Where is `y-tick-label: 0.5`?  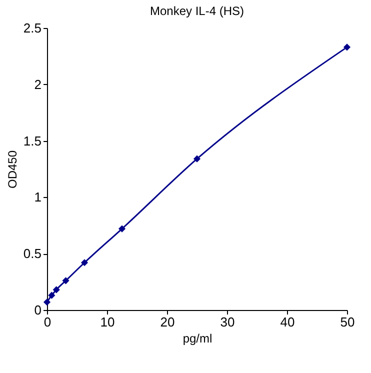
y-tick-label: 0.5 is located at coordinates (32, 254).